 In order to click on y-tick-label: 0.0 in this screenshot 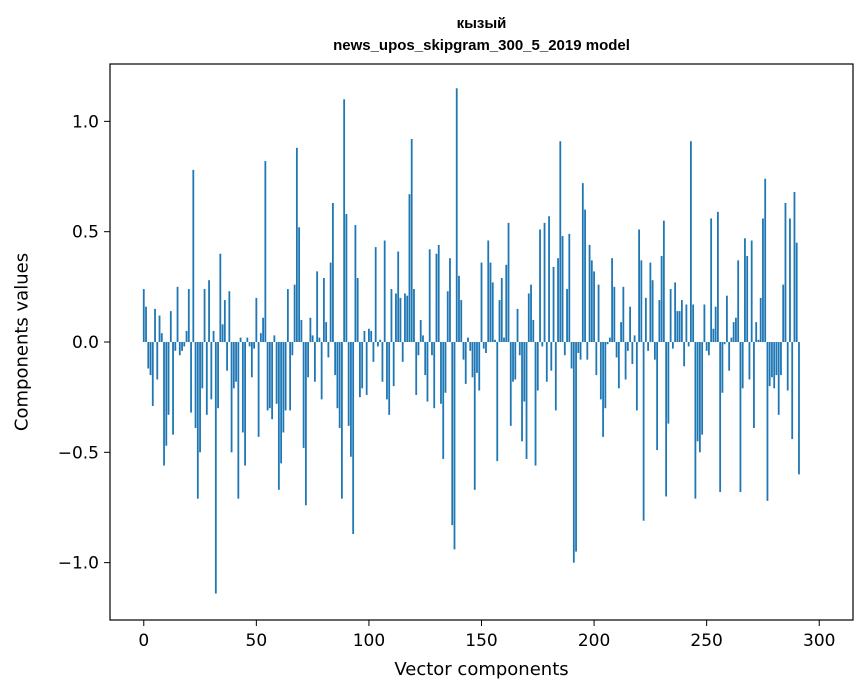, I will do `click(85, 343)`.